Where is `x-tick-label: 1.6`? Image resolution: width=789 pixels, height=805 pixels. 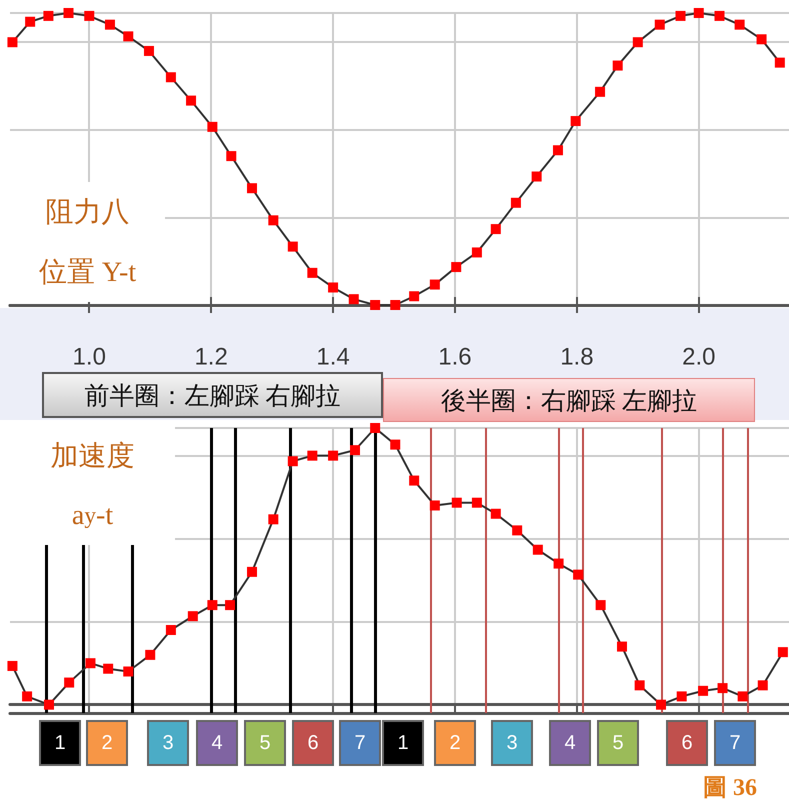 x-tick-label: 1.6 is located at coordinates (455, 357).